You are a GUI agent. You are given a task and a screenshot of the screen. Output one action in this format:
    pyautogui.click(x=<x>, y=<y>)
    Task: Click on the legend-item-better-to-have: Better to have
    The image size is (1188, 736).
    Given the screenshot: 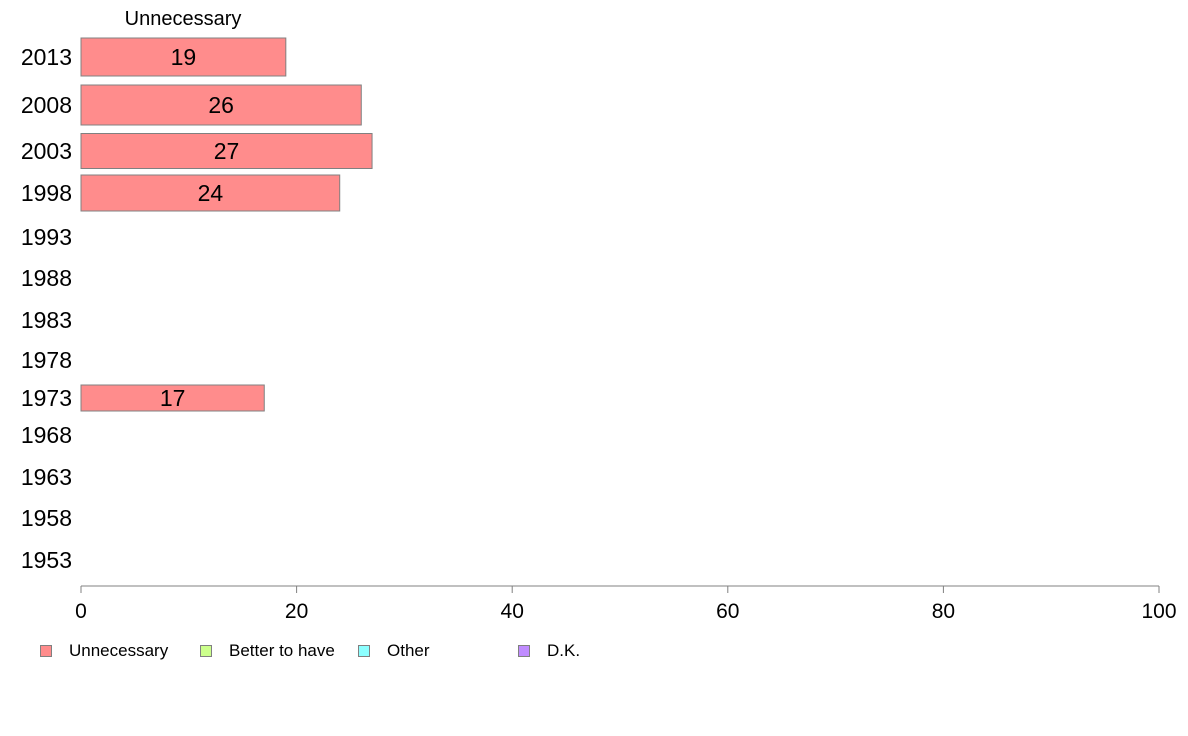 What is the action you would take?
    pyautogui.click(x=267, y=651)
    